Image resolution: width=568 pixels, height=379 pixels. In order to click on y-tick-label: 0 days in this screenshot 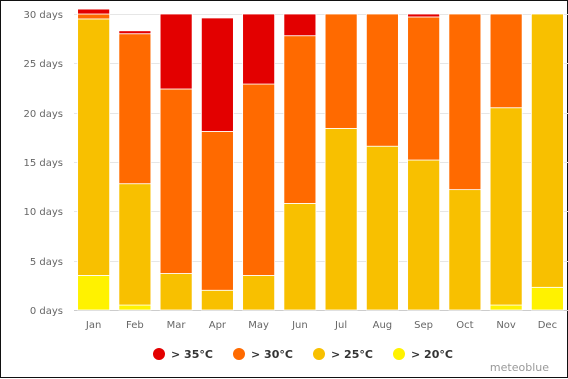, I will do `click(46, 311)`.